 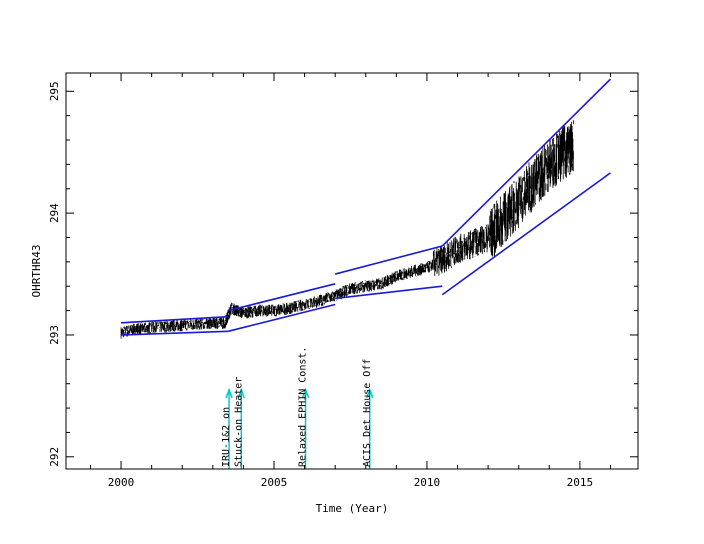 What do you see at coordinates (427, 482) in the screenshot?
I see `x-tick-label: 2010` at bounding box center [427, 482].